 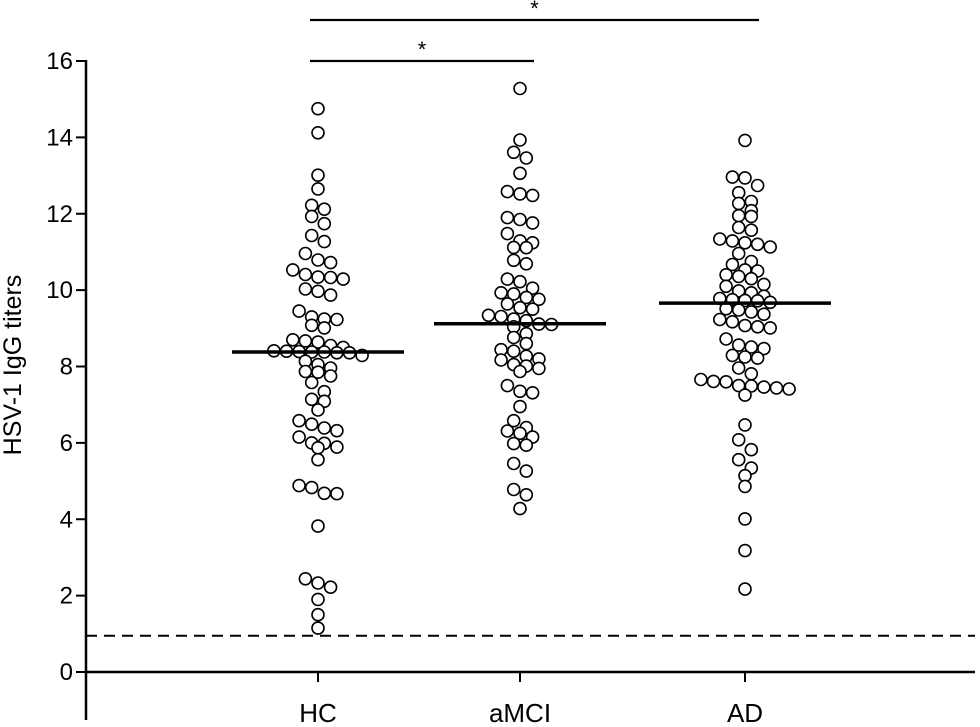 What do you see at coordinates (745, 712) in the screenshot?
I see `x-tick-label-AD: AD` at bounding box center [745, 712].